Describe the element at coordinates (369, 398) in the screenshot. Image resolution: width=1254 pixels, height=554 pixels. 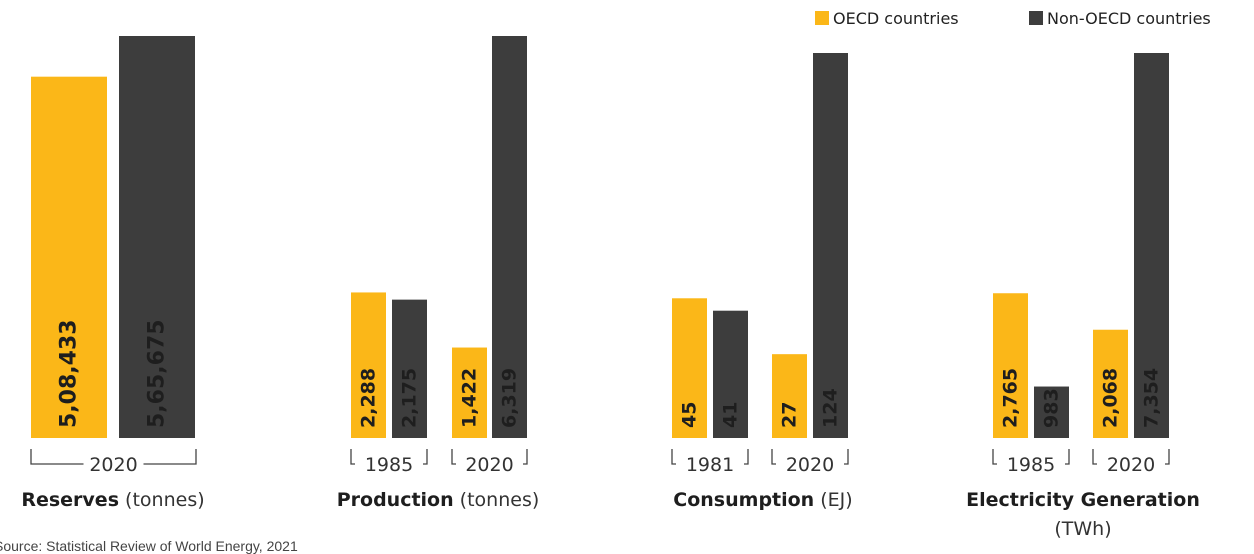
I see `data-label-production-1985-oecd: 2,288` at that location.